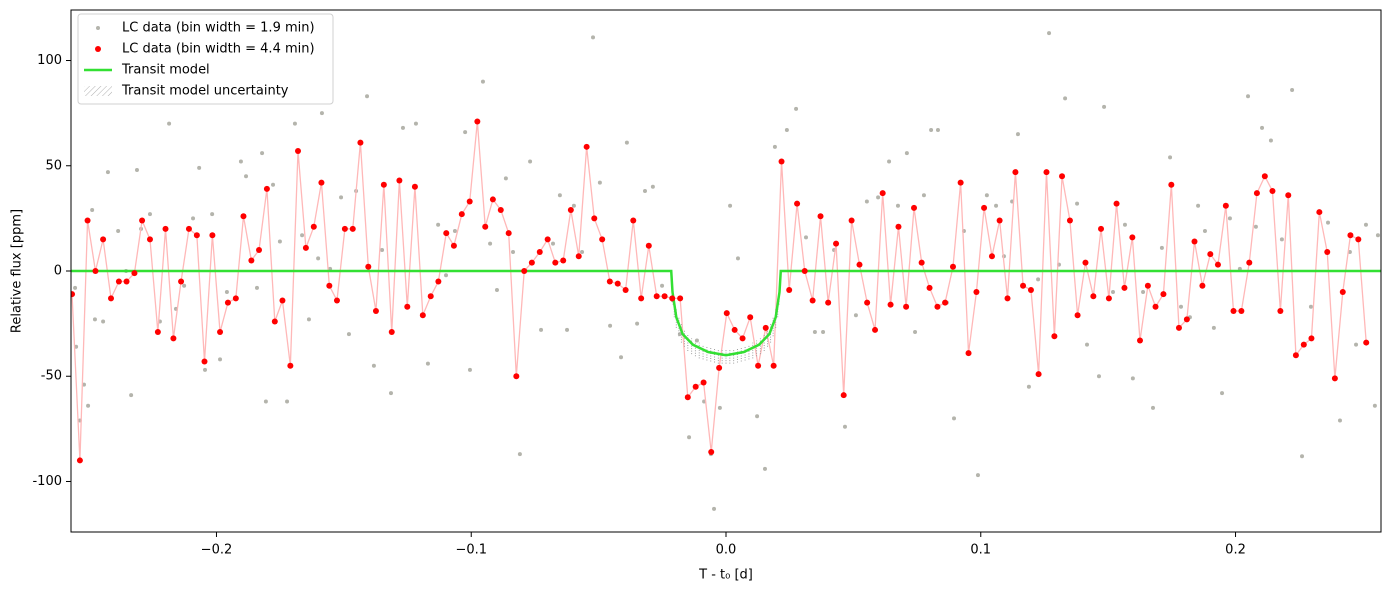 Image resolution: width=1389 pixels, height=590 pixels. What do you see at coordinates (47, 481) in the screenshot?
I see `y-tick-label: -100` at bounding box center [47, 481].